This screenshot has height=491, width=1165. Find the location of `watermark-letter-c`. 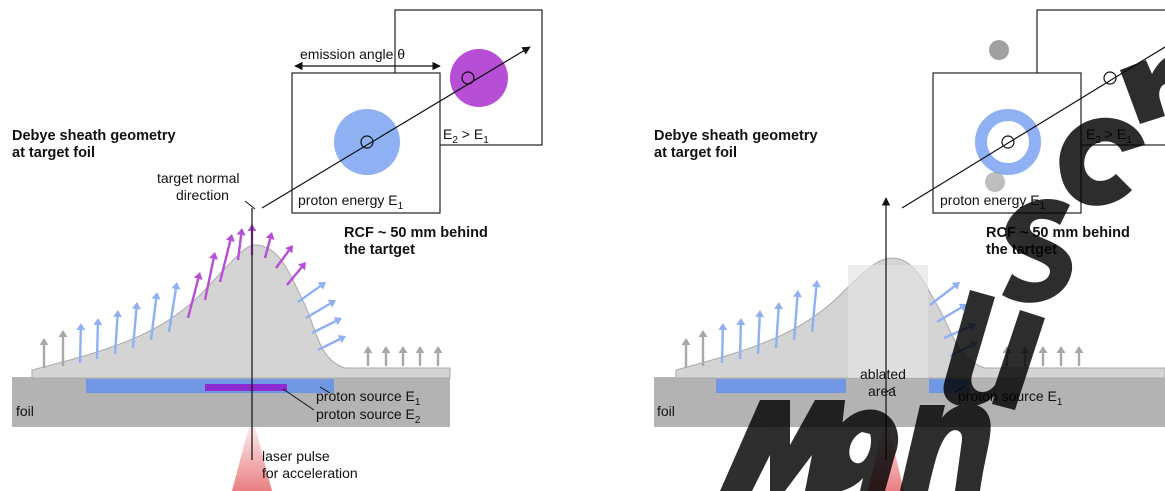

watermark-letter-c is located at coordinates (1102, 161).